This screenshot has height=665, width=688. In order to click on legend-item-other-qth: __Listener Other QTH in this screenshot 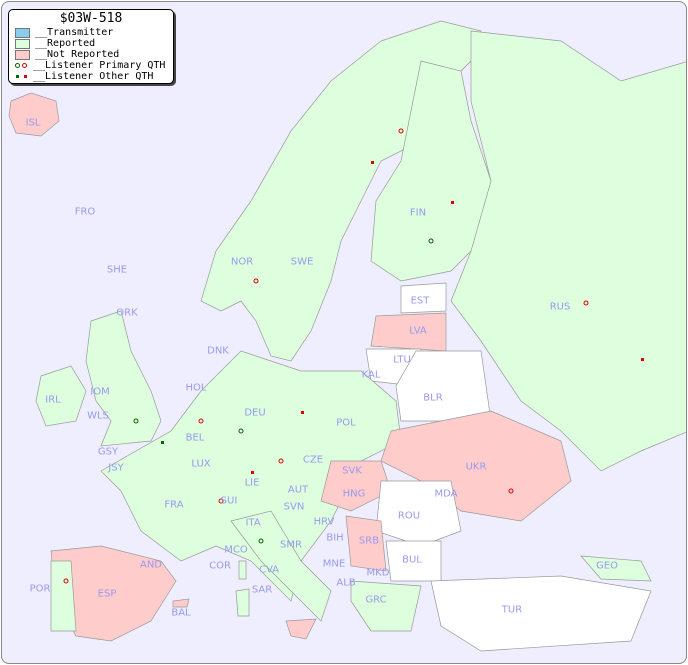, I will do `click(94, 76)`.